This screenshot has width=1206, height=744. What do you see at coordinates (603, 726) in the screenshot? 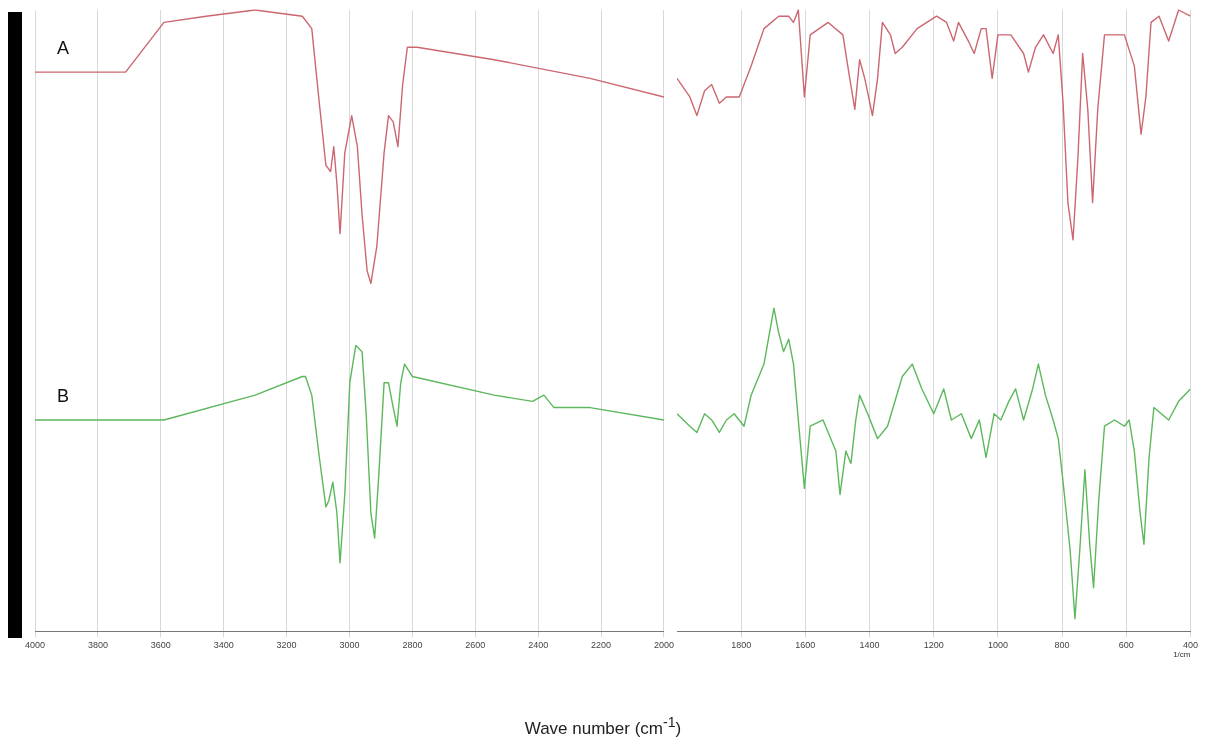
I see `x-axis-title: Wave number (cm$^{-1}$)` at bounding box center [603, 726].